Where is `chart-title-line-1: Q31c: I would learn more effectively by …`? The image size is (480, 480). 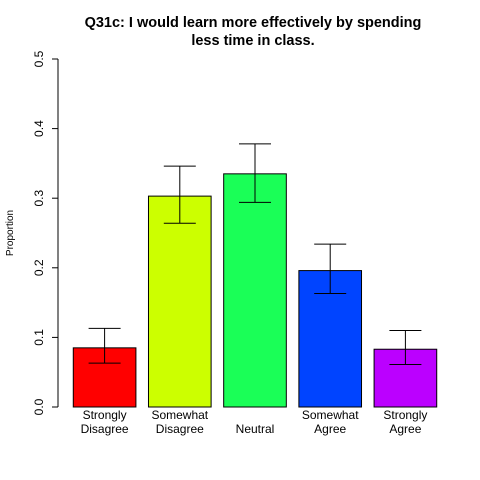 chart-title-line-1: Q31c: I would learn more effectively by … is located at coordinates (253, 23).